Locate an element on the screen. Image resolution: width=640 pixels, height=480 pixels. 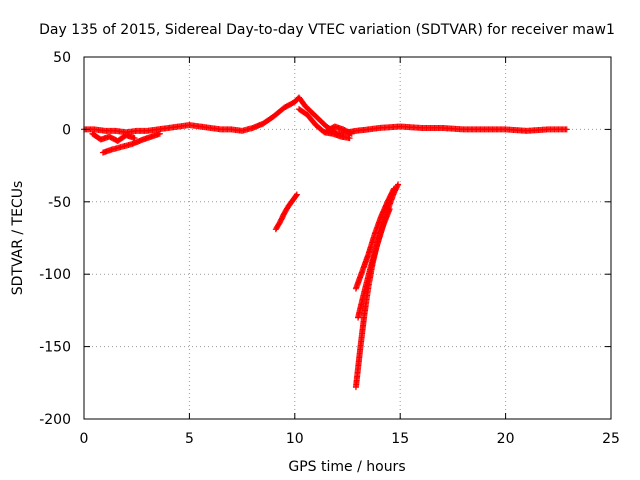
y-tick-label: -50 is located at coordinates (59, 203).